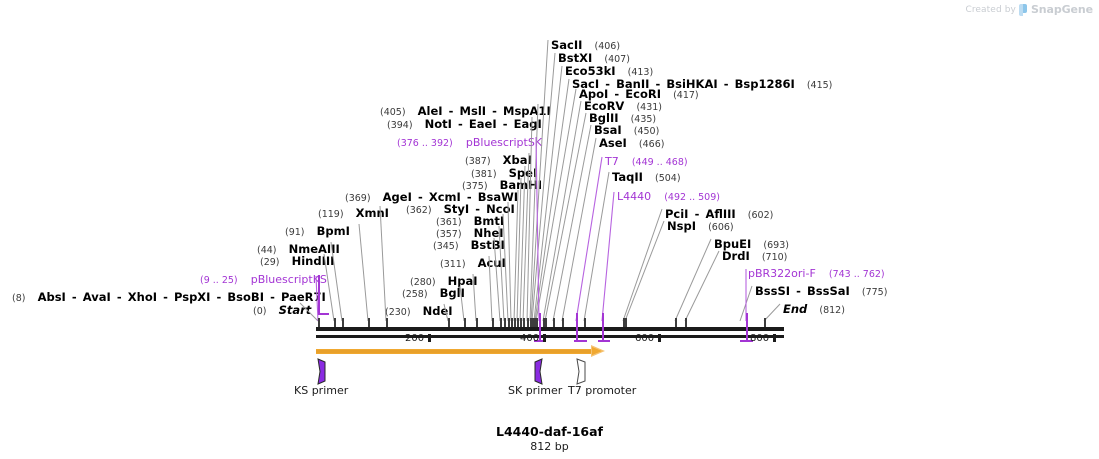 The height and width of the screenshot is (459, 1099). Describe the element at coordinates (751, 244) in the screenshot. I see `enzyme-label-bpuei: BpuEI (693)` at that location.